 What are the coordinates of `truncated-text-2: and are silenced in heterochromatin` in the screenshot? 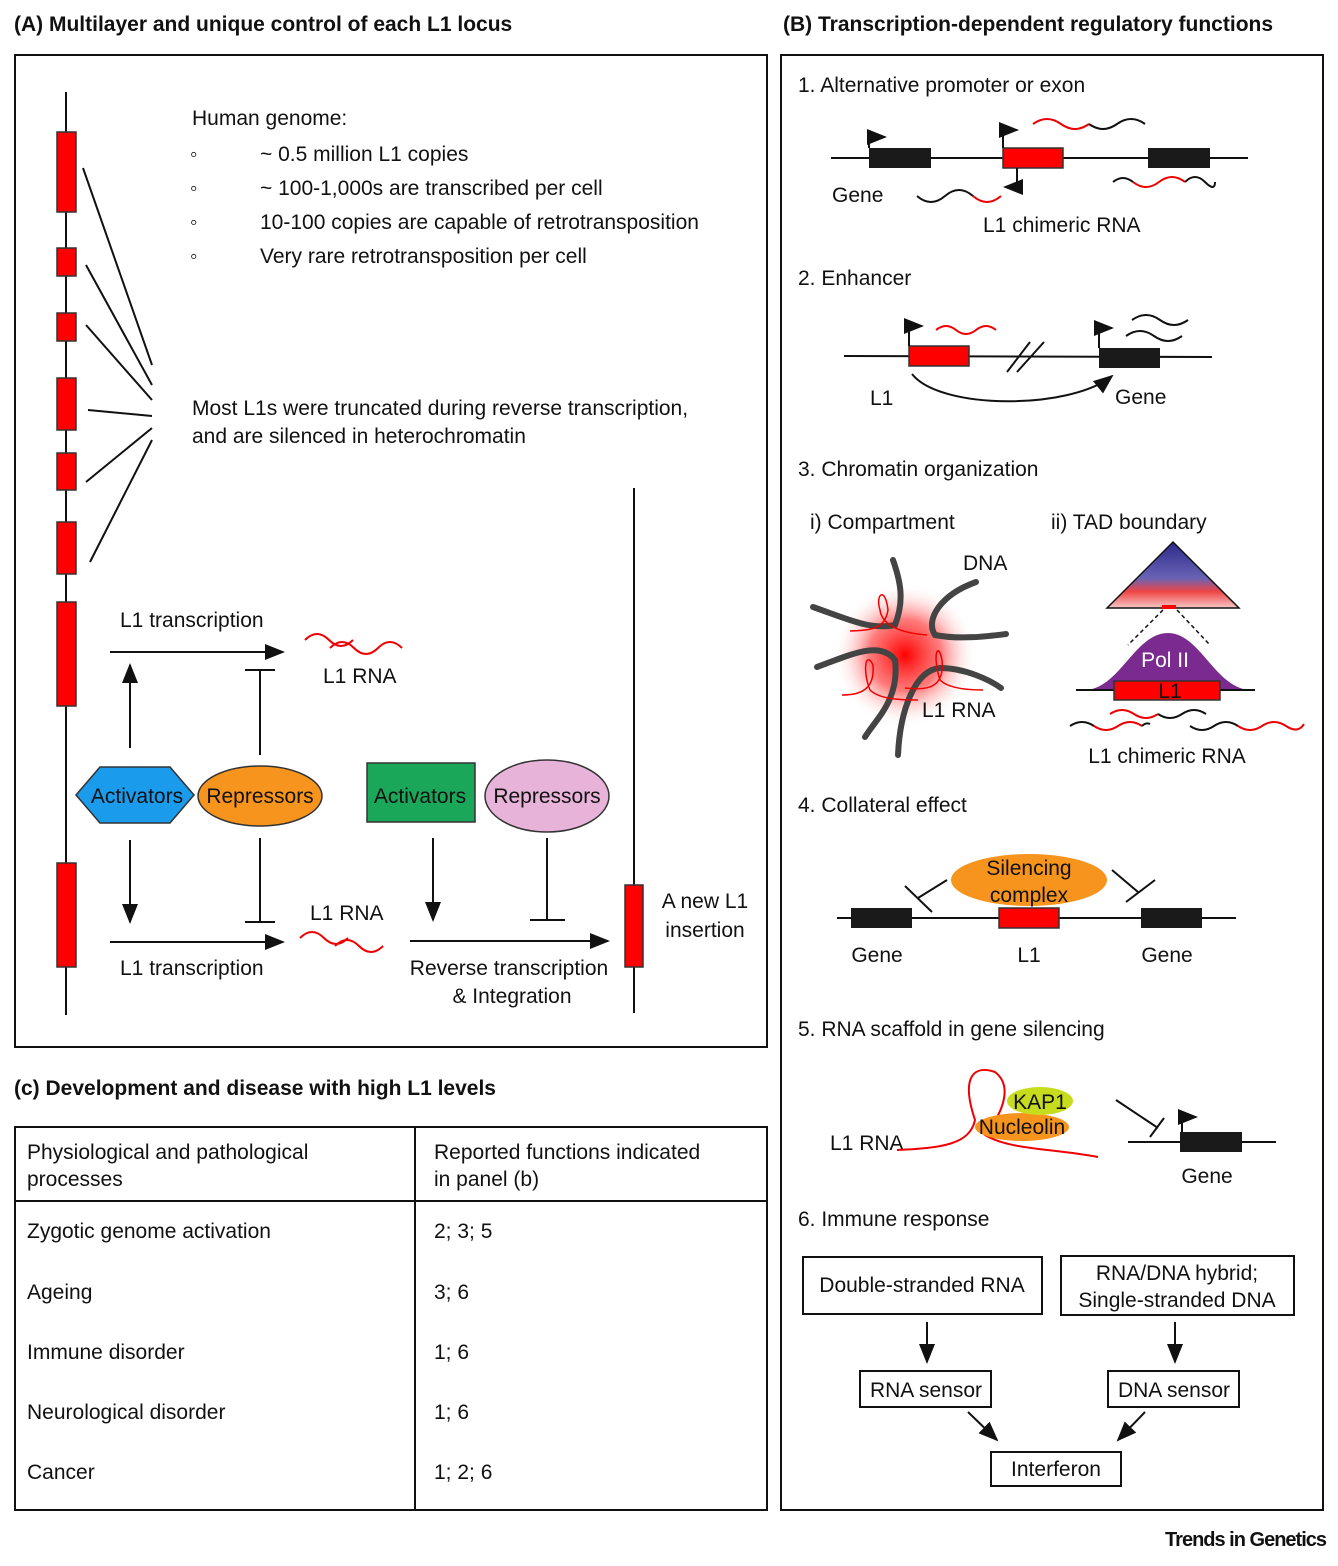 It's located at (359, 436).